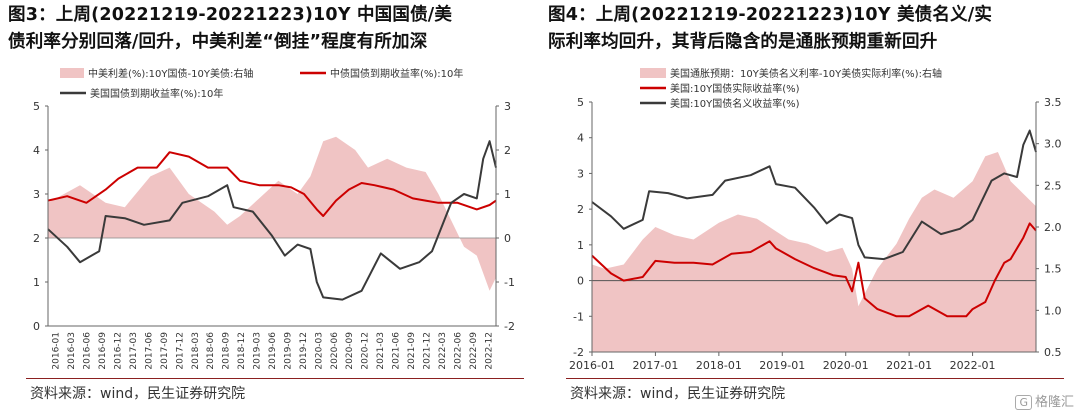 The width and height of the screenshot is (1080, 414). What do you see at coordinates (1053, 144) in the screenshot?
I see `y-right-tick-label: 3.0` at bounding box center [1053, 144].